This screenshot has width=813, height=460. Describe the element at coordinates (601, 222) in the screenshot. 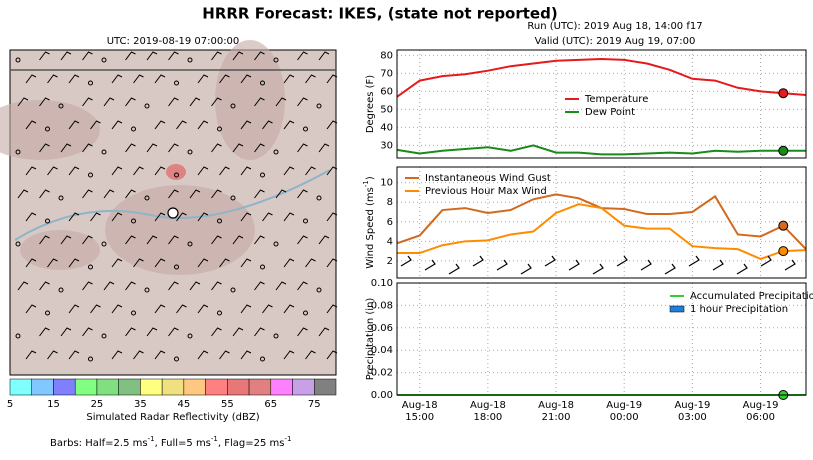

I see `panel-frame` at that location.